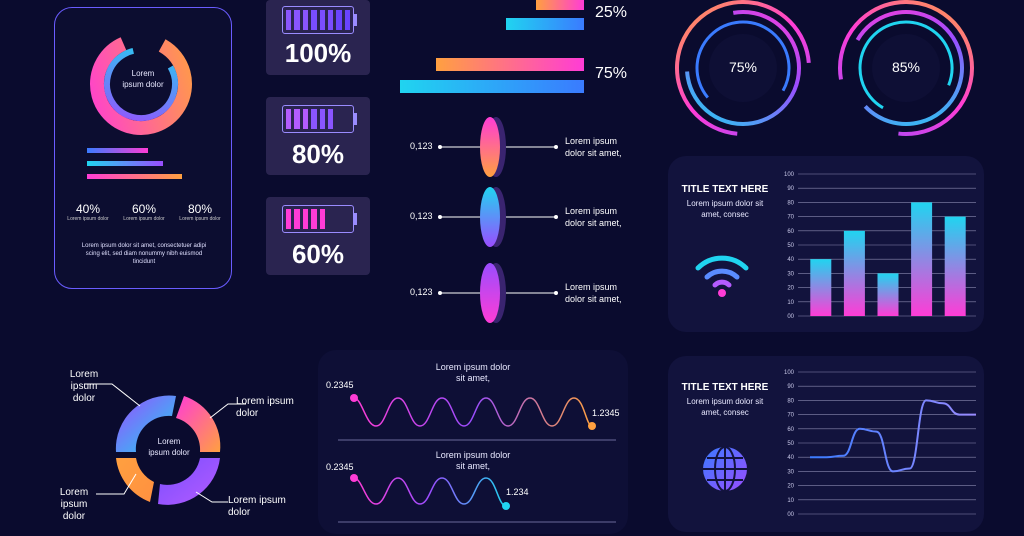 This screenshot has width=1024, height=536. What do you see at coordinates (560, 5) in the screenshot?
I see `hbar-25-top` at bounding box center [560, 5].